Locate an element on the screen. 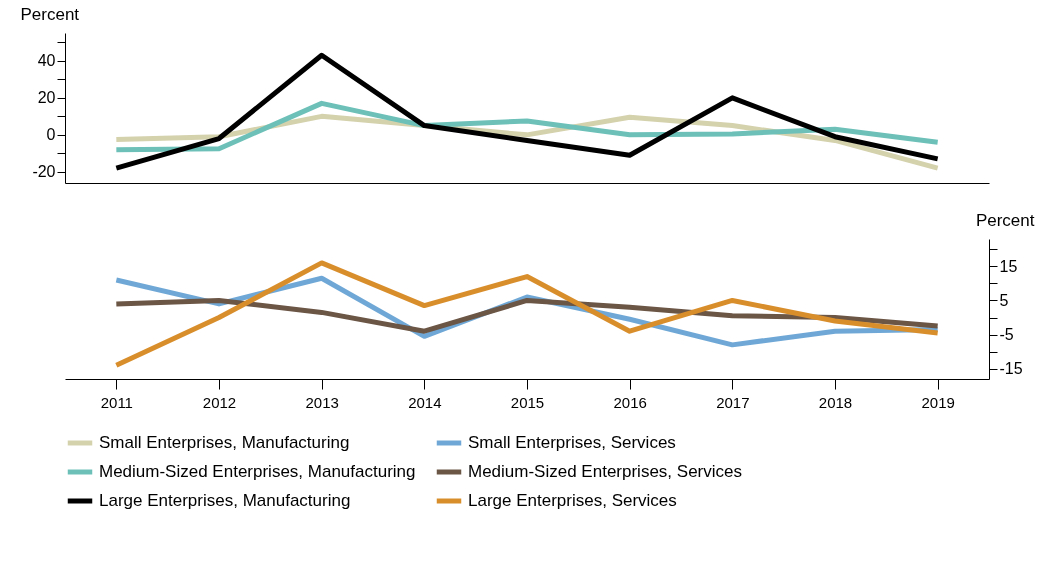 The image size is (1054, 565). y-tick-label: 5 is located at coordinates (1004, 300).